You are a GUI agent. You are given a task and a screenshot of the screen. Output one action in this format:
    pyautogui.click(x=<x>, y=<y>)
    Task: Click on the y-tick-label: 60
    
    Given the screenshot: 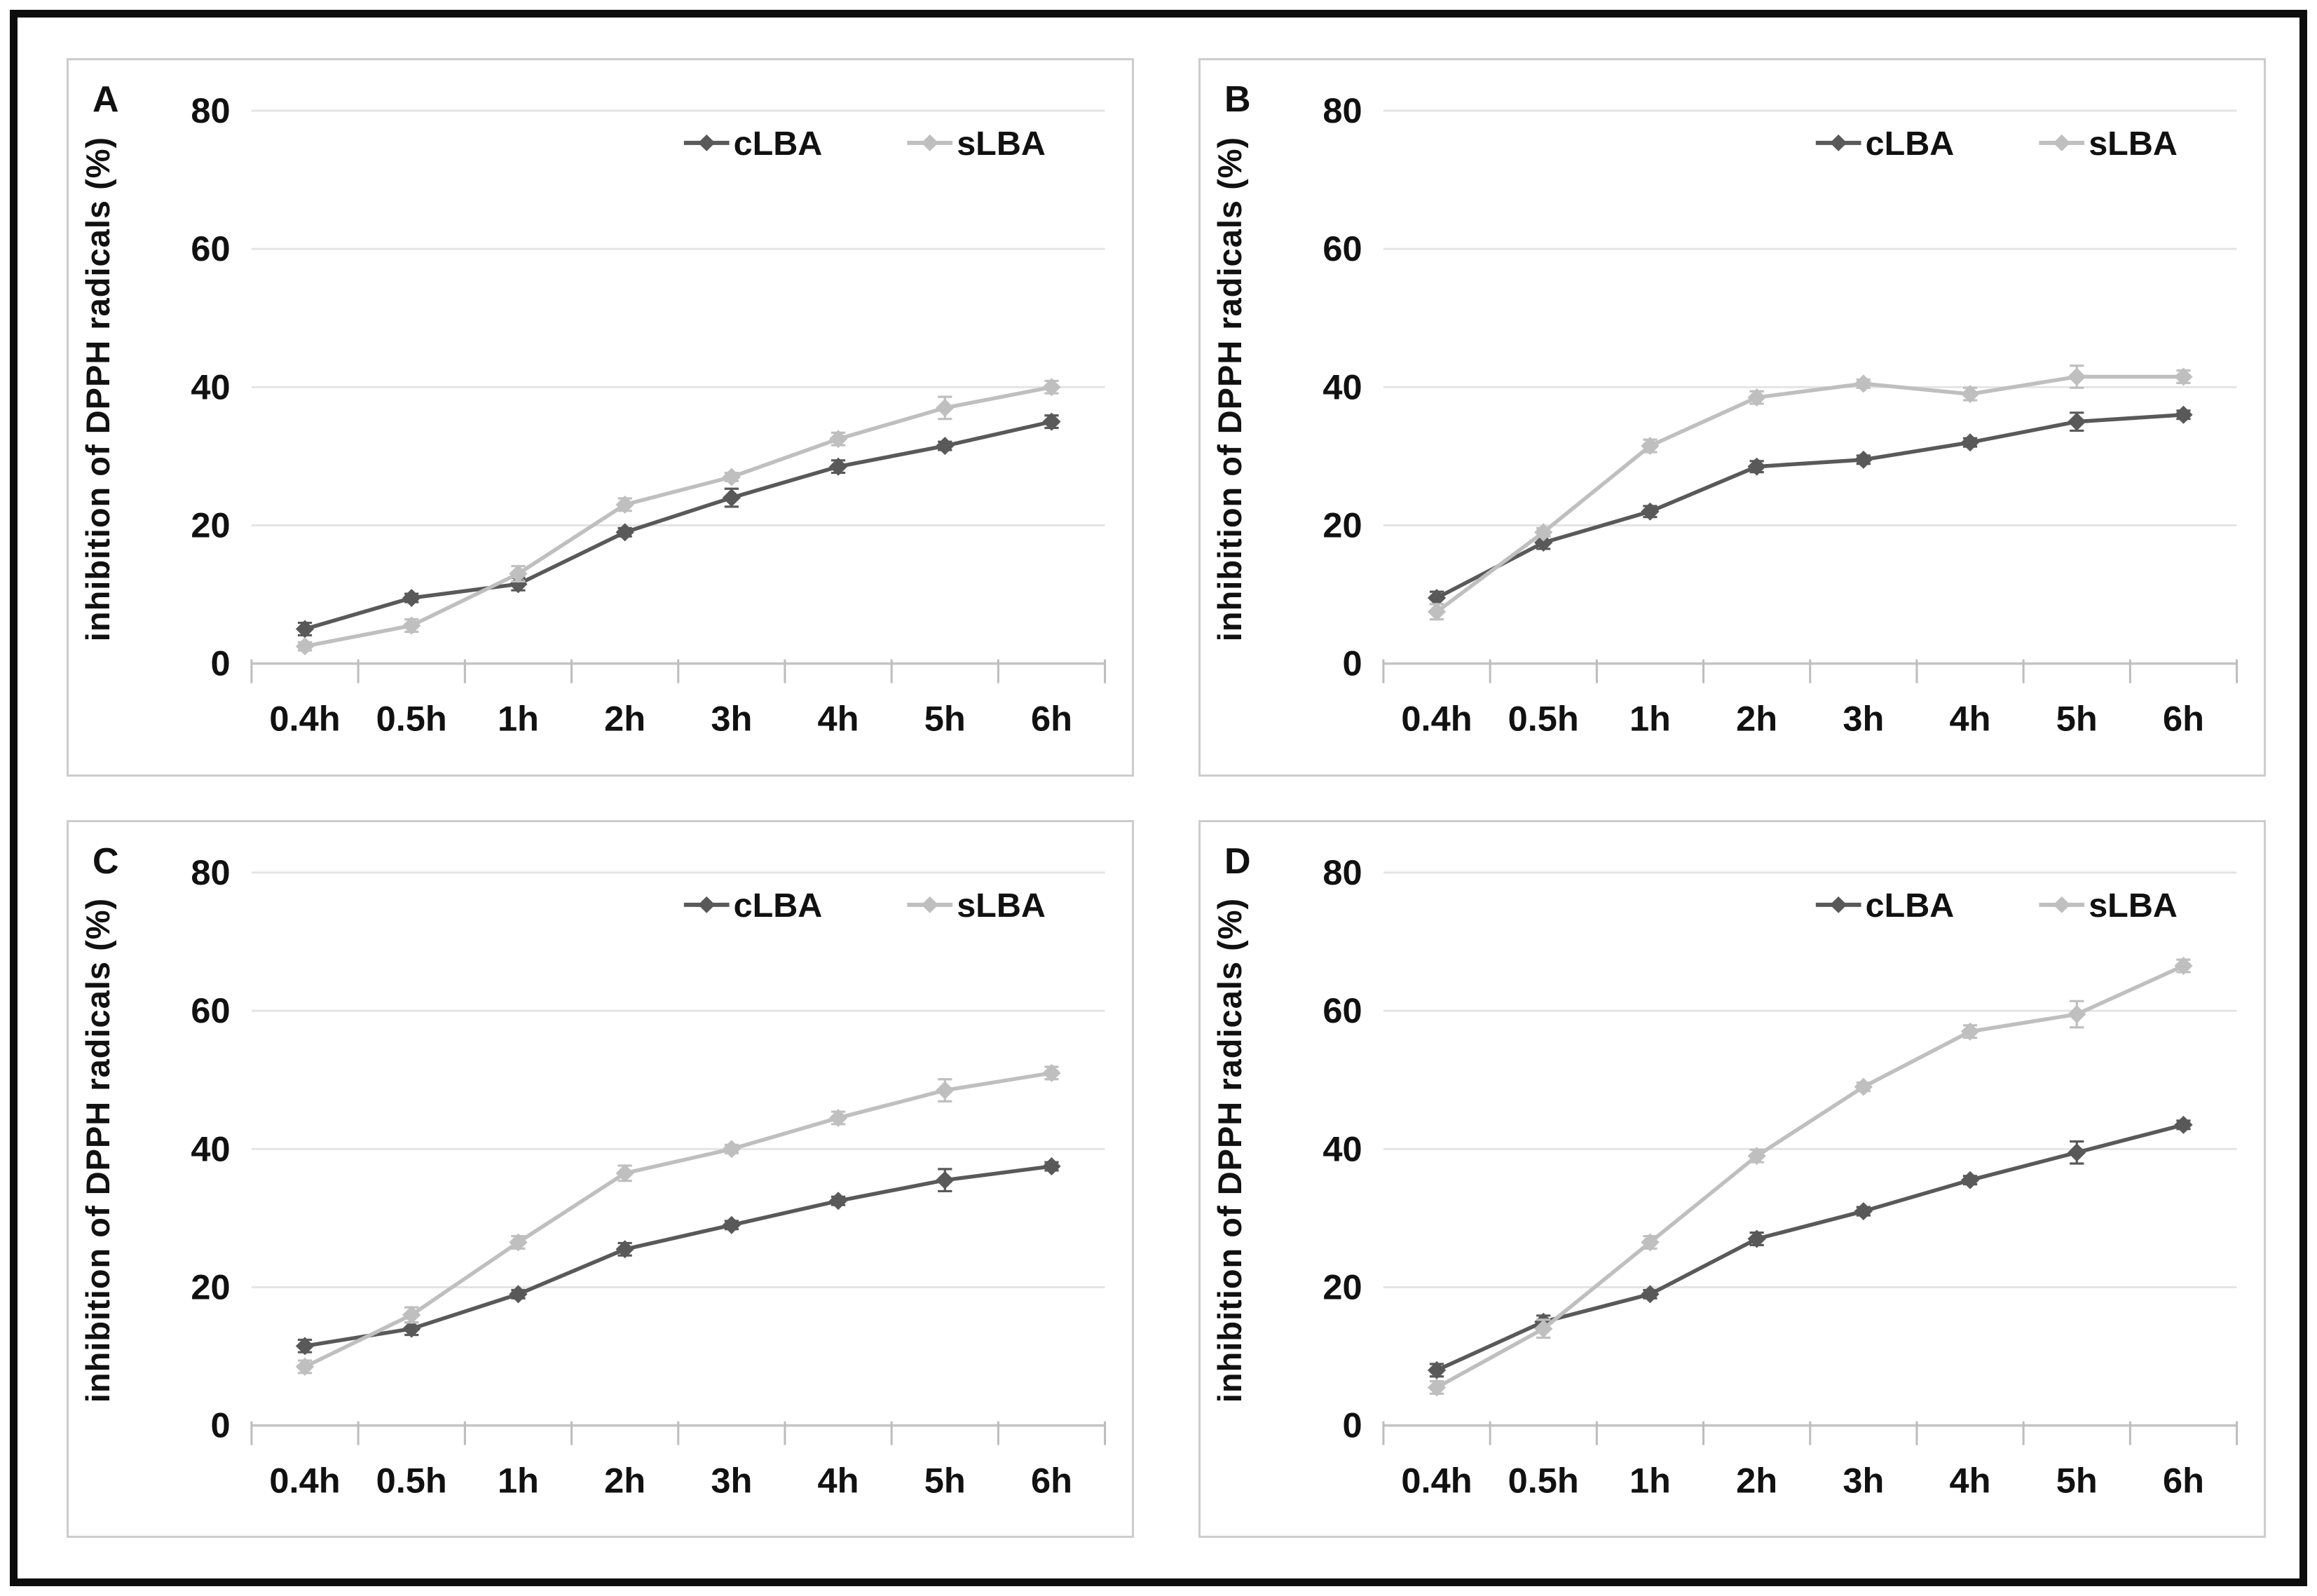 What is the action you would take?
    pyautogui.click(x=210, y=1010)
    